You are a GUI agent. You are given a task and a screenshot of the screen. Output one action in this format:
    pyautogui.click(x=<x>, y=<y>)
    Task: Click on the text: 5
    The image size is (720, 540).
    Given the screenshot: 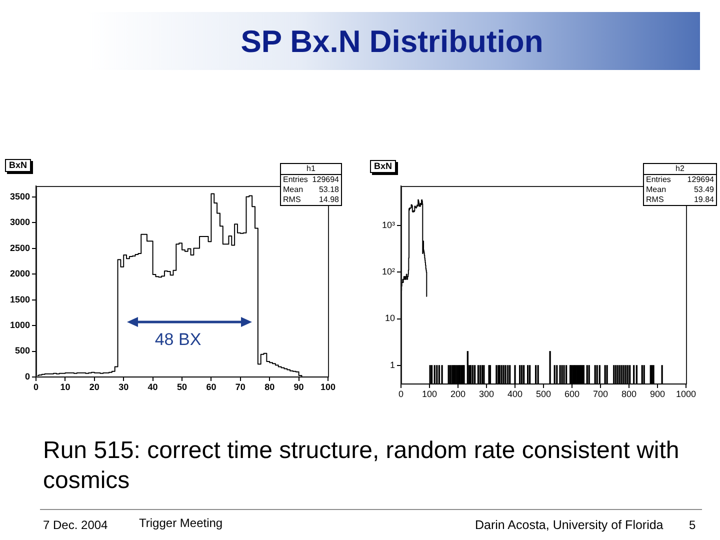 What is the action you would take?
    pyautogui.click(x=692, y=525)
    